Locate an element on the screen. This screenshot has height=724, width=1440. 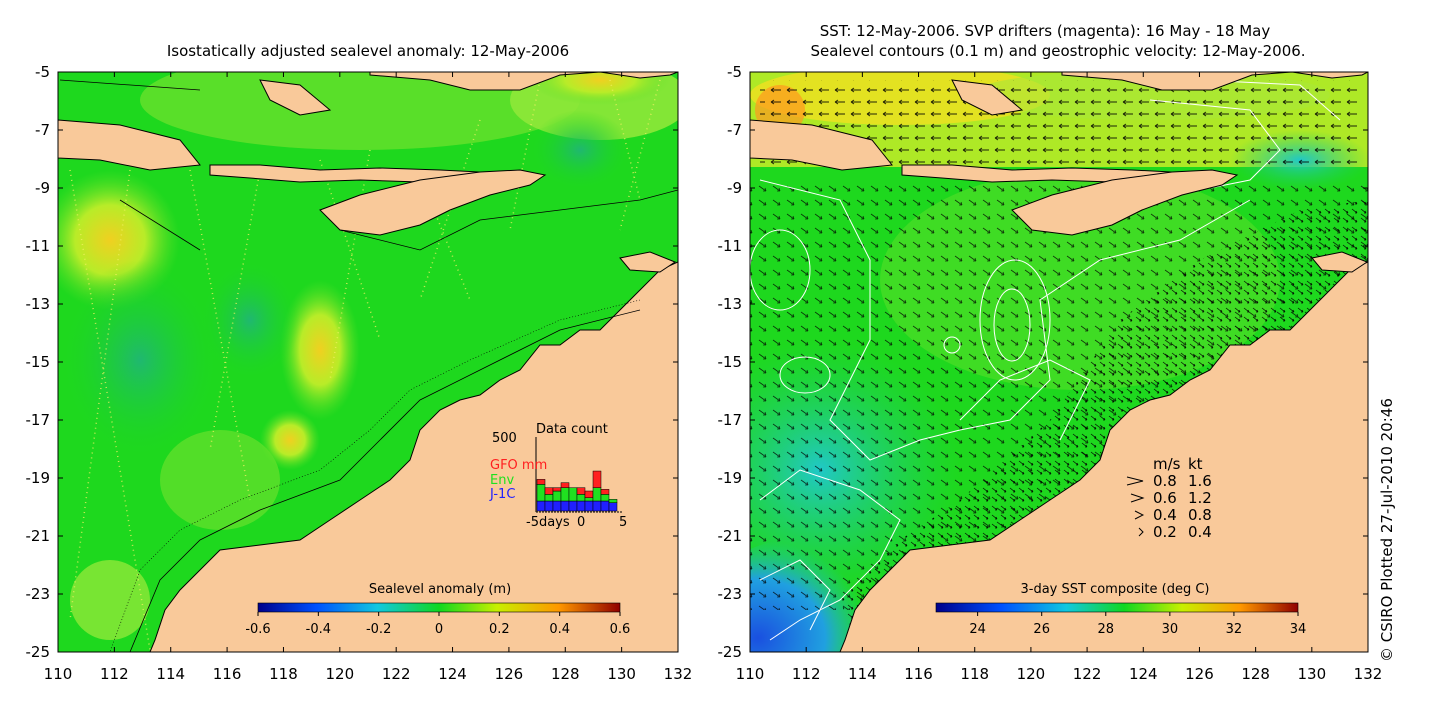
inset-title: Data count is located at coordinates (572, 429).